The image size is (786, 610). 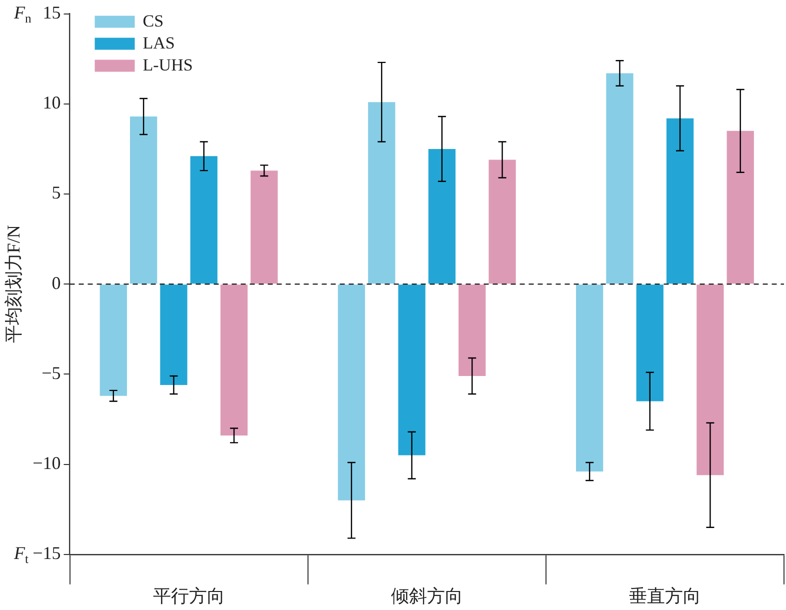 I want to click on y-tick-label: −10, so click(x=46, y=463).